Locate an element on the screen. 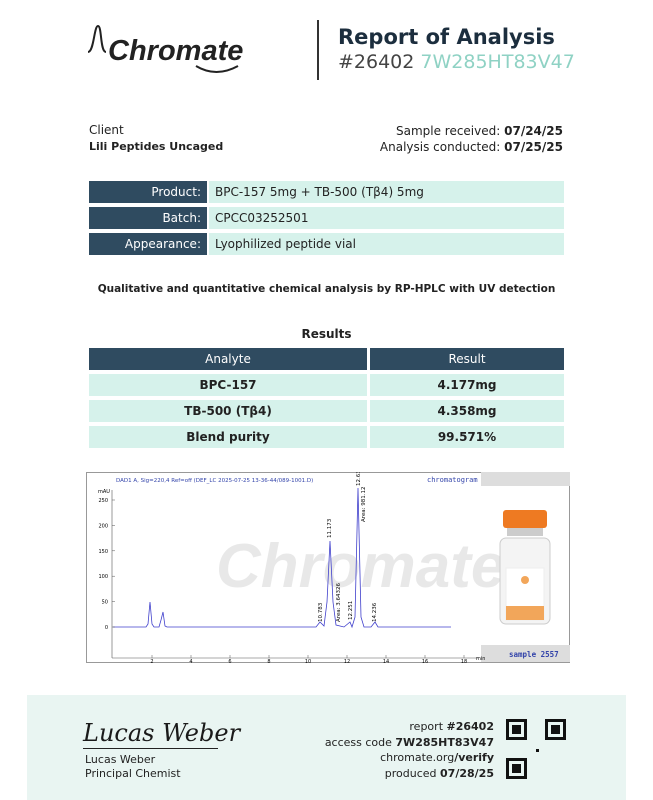 The width and height of the screenshot is (653, 800). verify-line: produced 07/28/25 is located at coordinates (409, 774).